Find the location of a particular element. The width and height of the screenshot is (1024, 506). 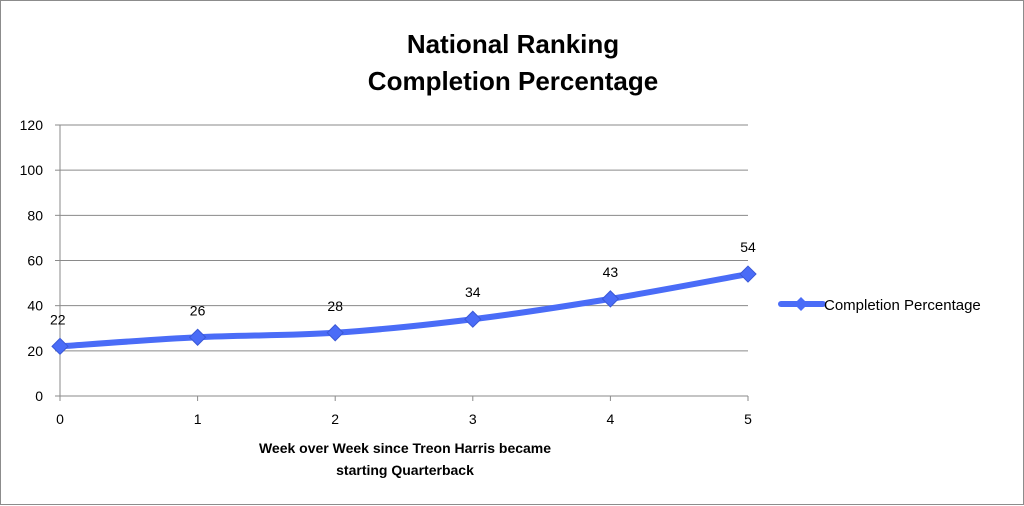

x-tick-label-2: 2 is located at coordinates (335, 419).